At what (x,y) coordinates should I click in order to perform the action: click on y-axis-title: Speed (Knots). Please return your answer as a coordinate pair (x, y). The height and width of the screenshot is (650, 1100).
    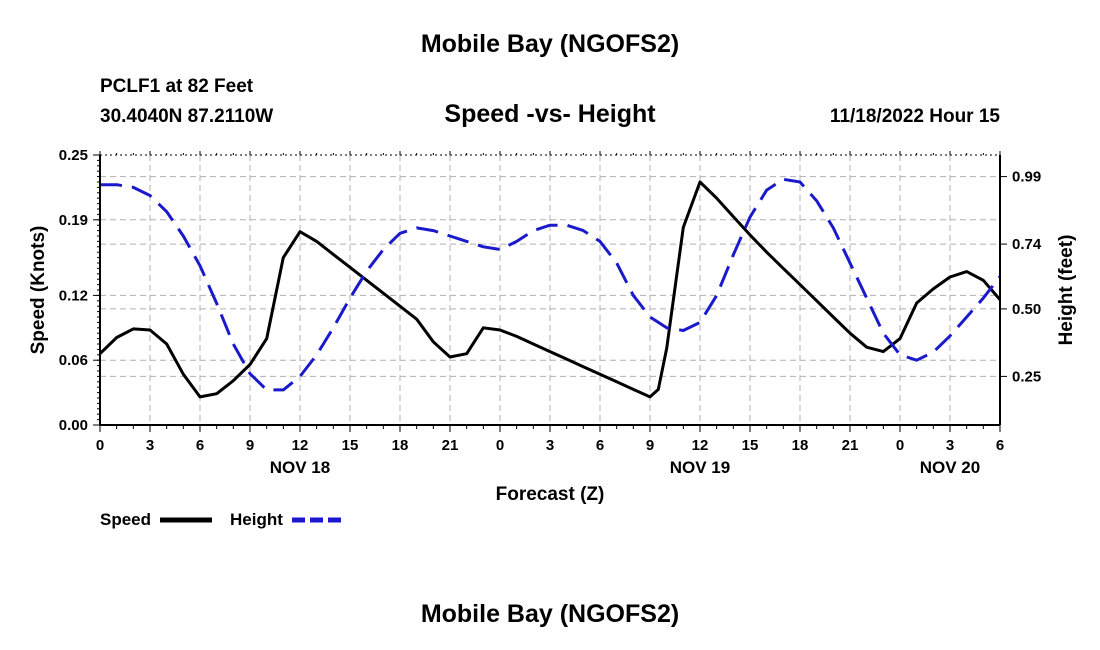
    Looking at the image, I should click on (38, 290).